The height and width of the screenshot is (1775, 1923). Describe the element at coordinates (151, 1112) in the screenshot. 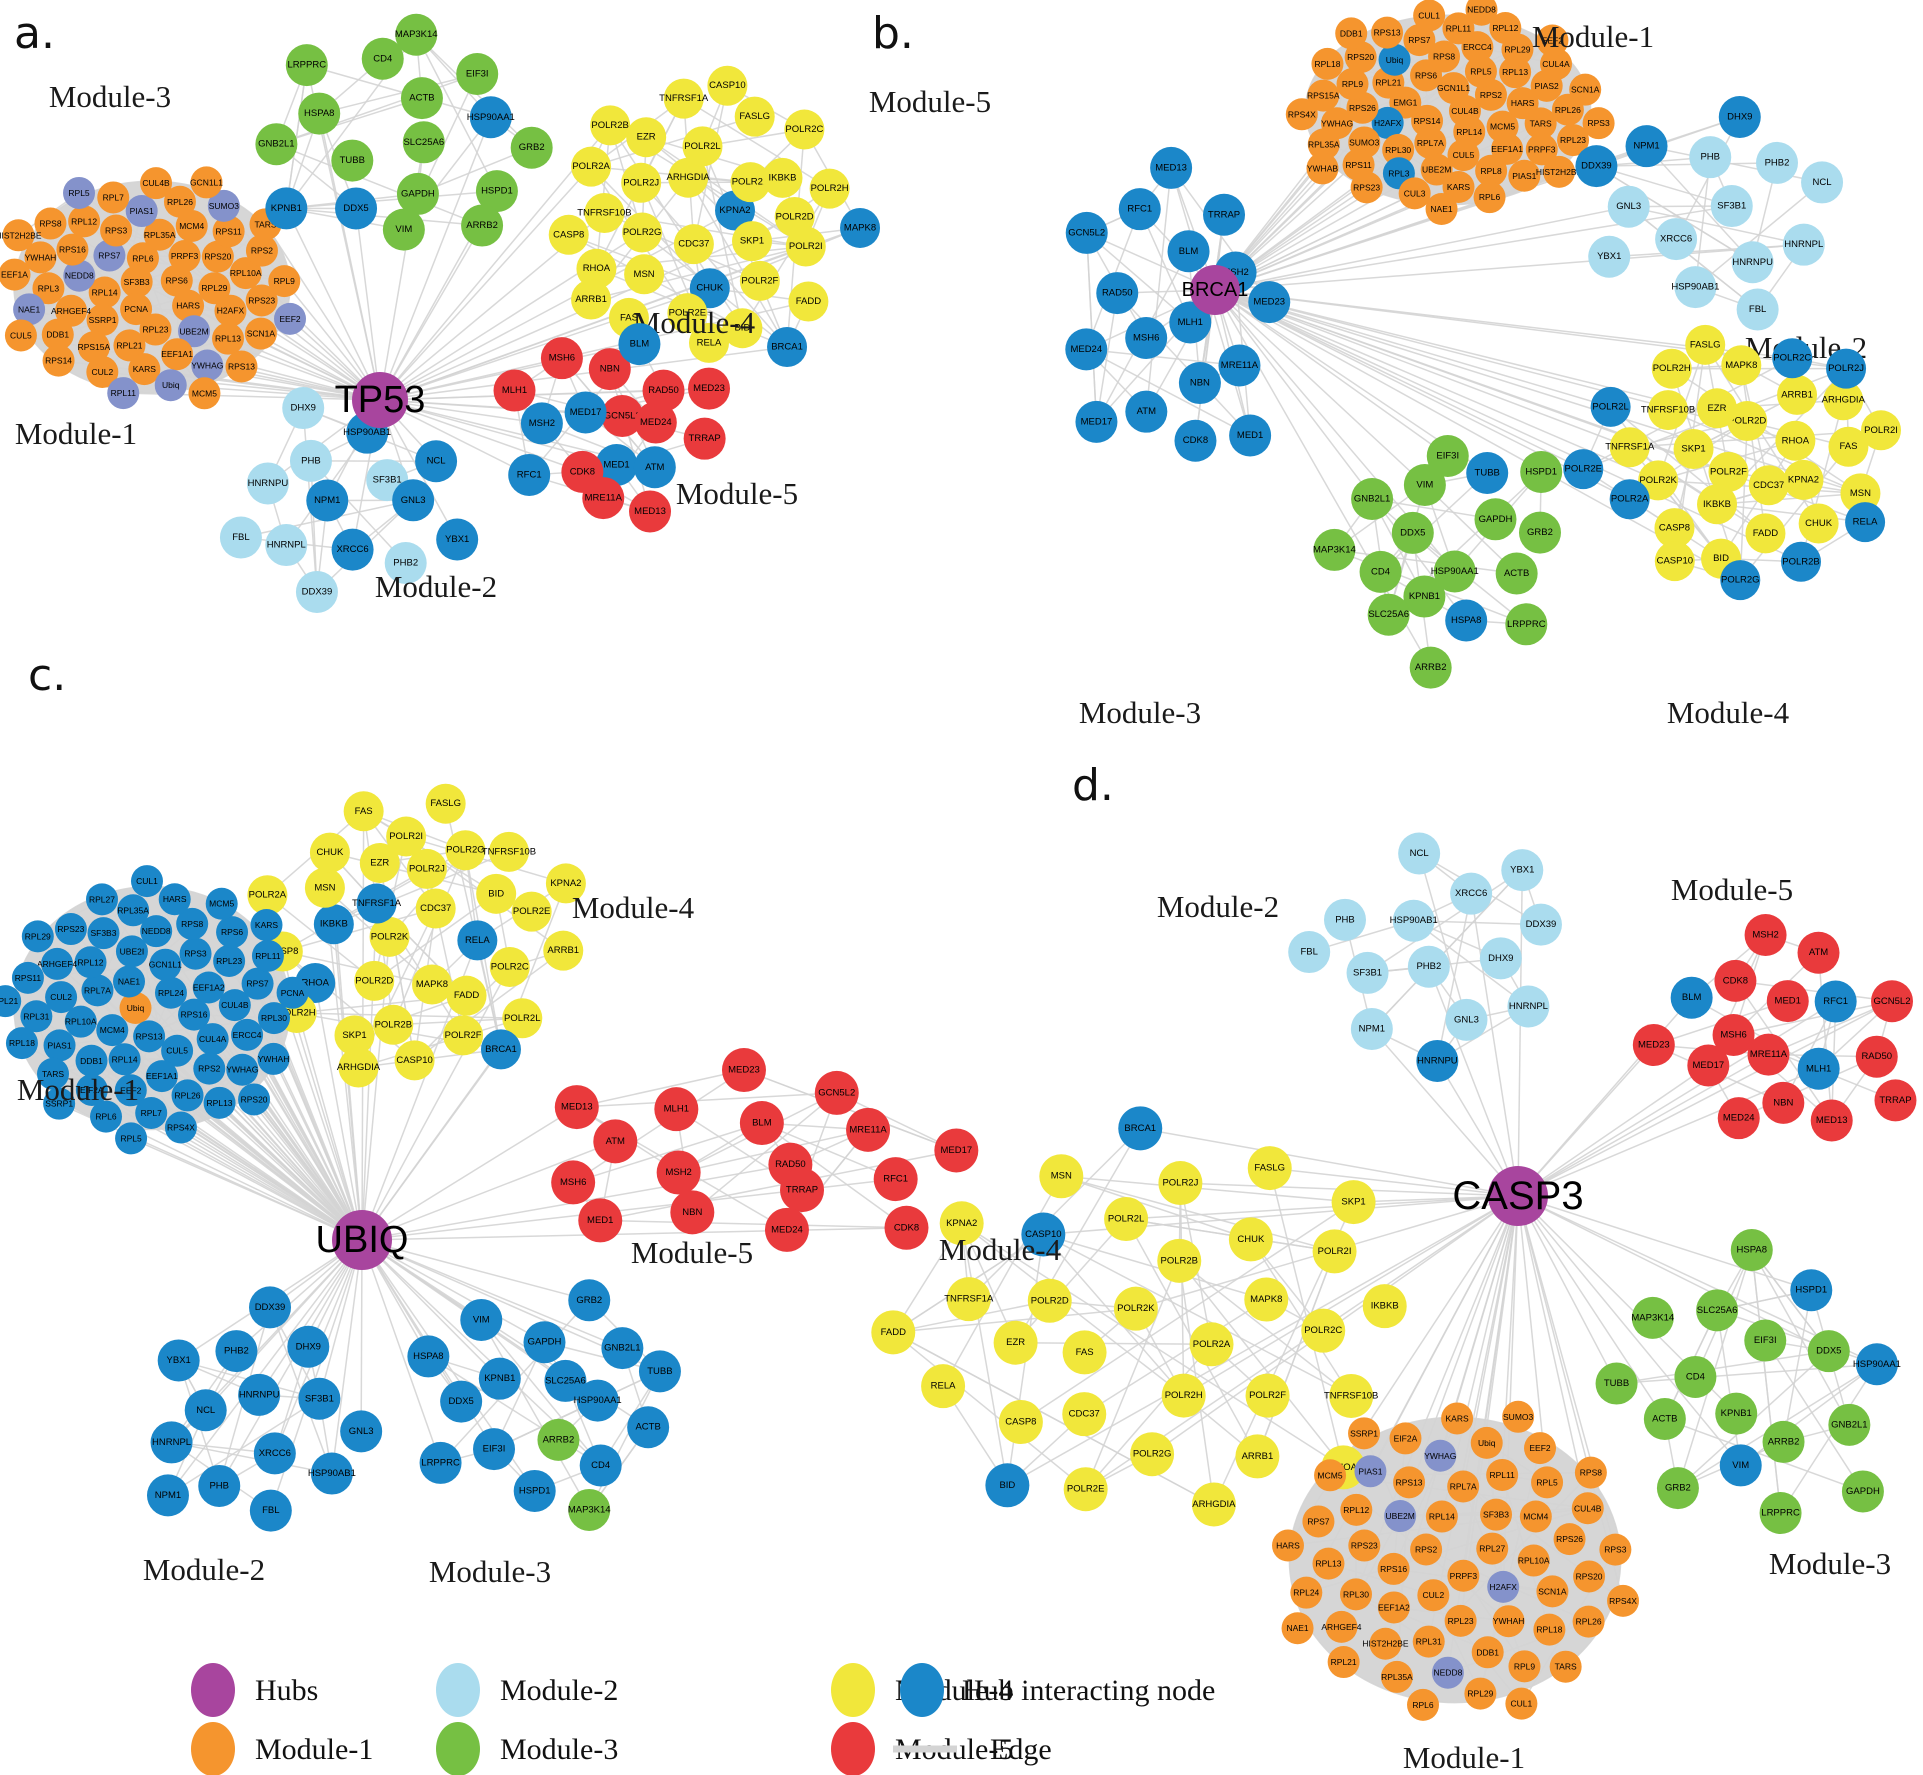

I see `node-RPL7: RPL7` at that location.